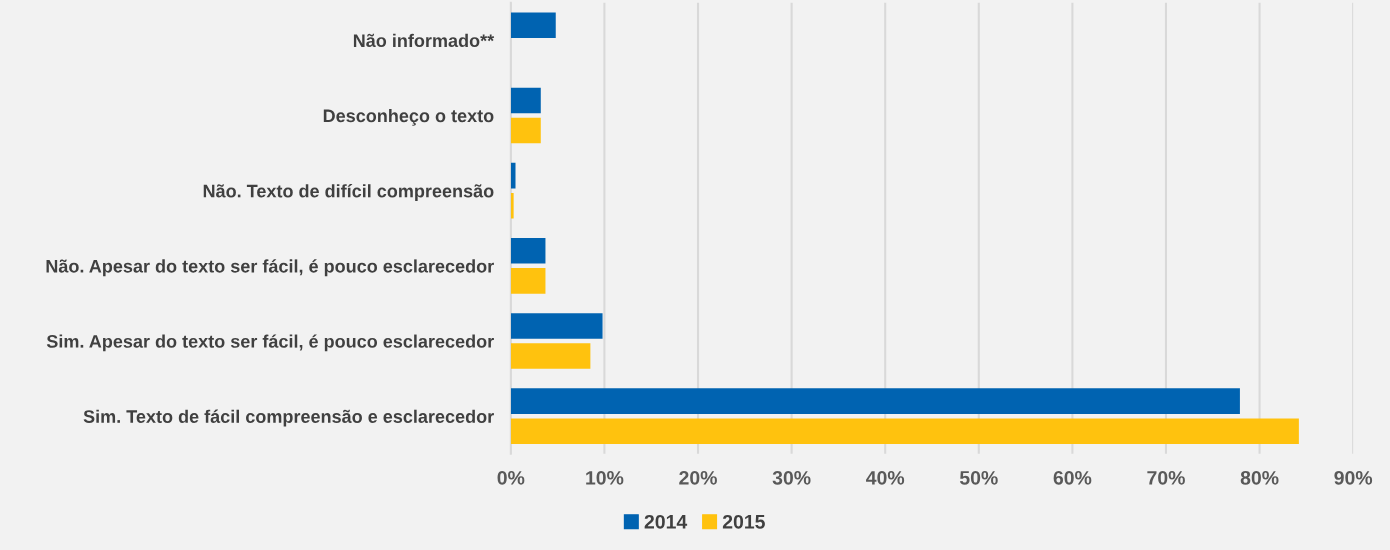  I want to click on y-tick-label: Desconheço o texto, so click(408, 117).